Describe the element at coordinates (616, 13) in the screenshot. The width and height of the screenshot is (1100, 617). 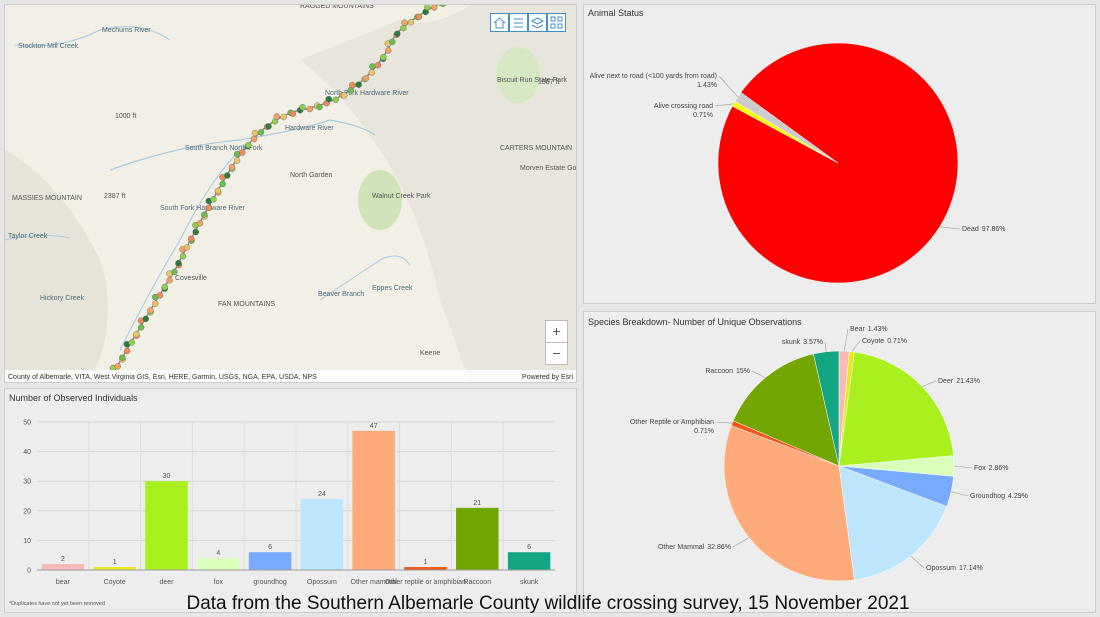
I see `chart-title: Animal Status` at that location.